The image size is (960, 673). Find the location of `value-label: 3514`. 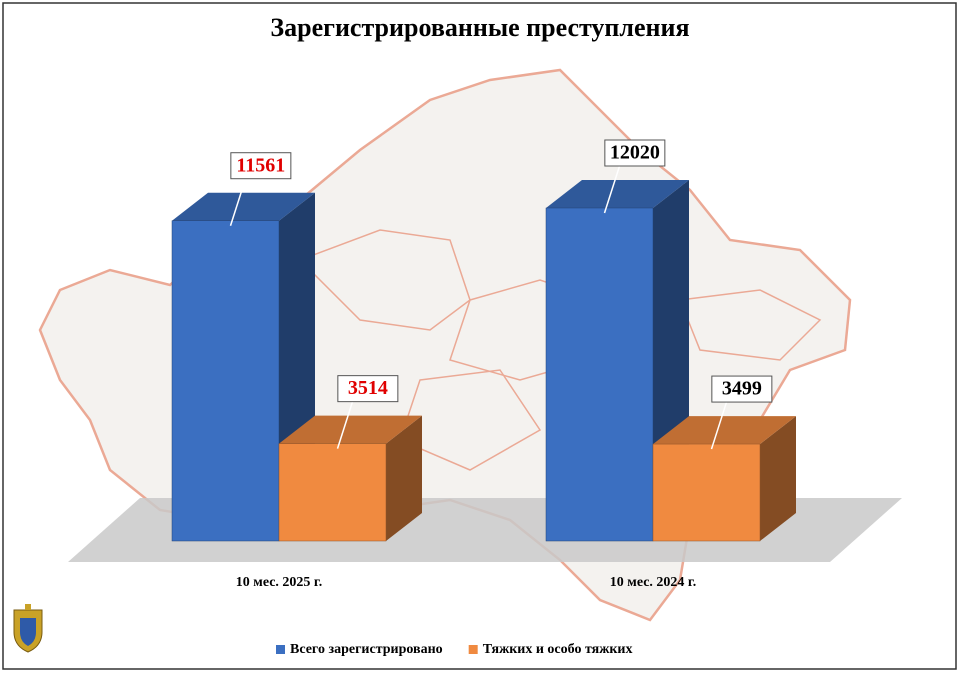

value-label: 3514 is located at coordinates (368, 388).